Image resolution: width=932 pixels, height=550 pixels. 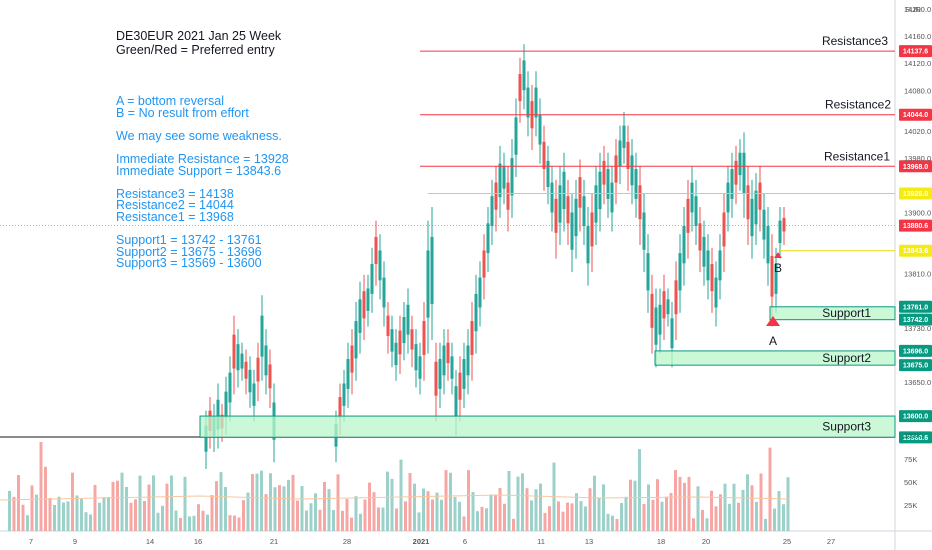 What do you see at coordinates (199, 170) in the screenshot?
I see `note-line: Immediate Support = 13843.6` at bounding box center [199, 170].